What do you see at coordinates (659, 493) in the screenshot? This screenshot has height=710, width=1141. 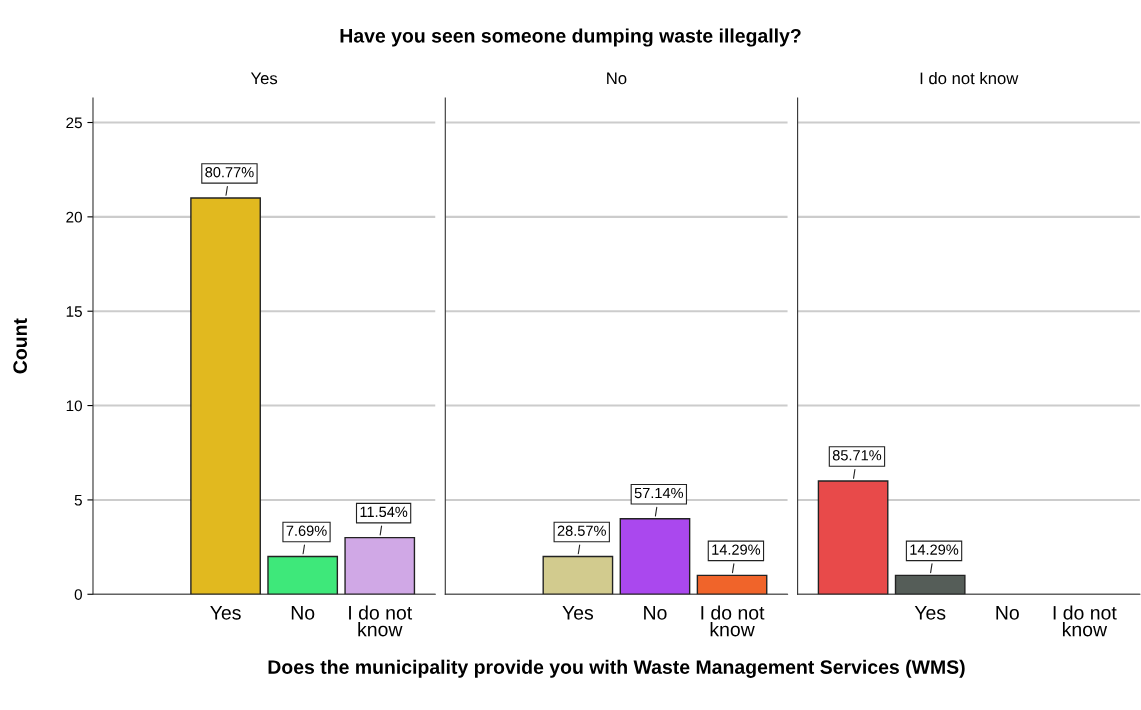 I see `annotation: 57.14%` at bounding box center [659, 493].